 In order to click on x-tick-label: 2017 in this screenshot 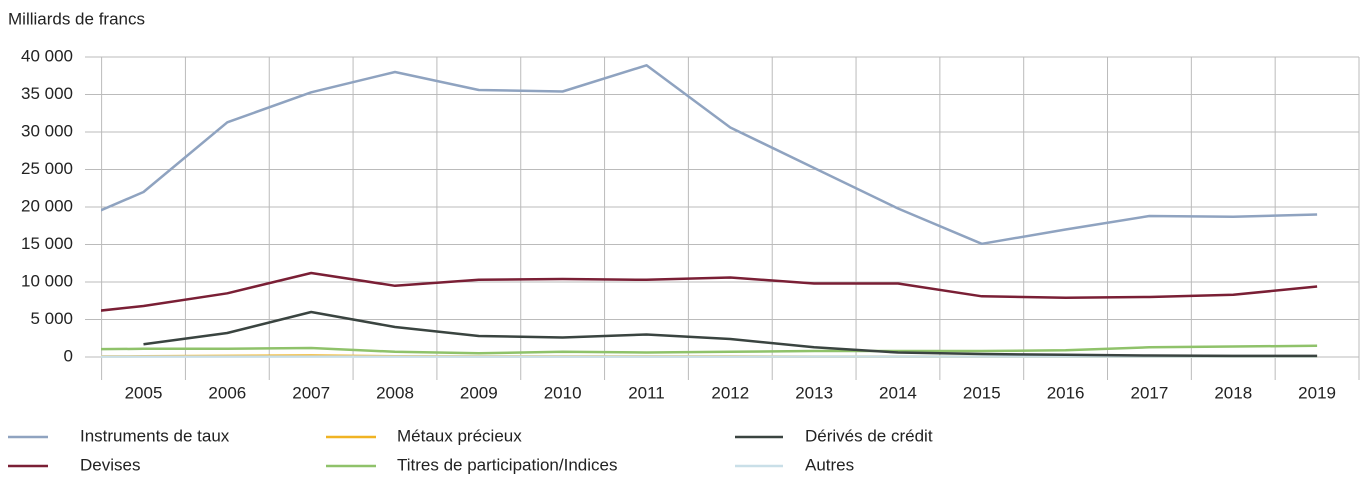, I will do `click(1150, 392)`.